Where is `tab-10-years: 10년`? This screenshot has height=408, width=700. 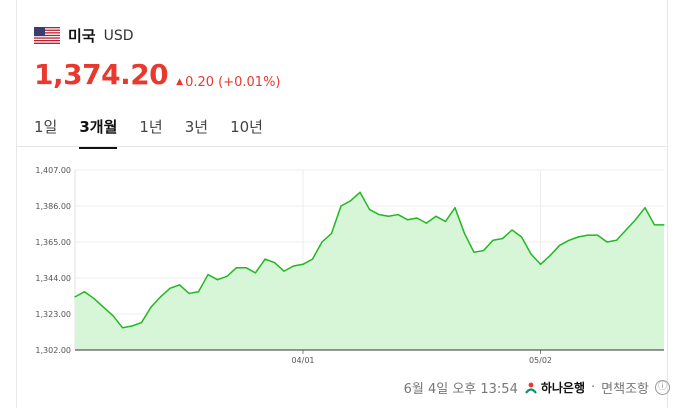
tab-10-years: 10년 is located at coordinates (246, 127).